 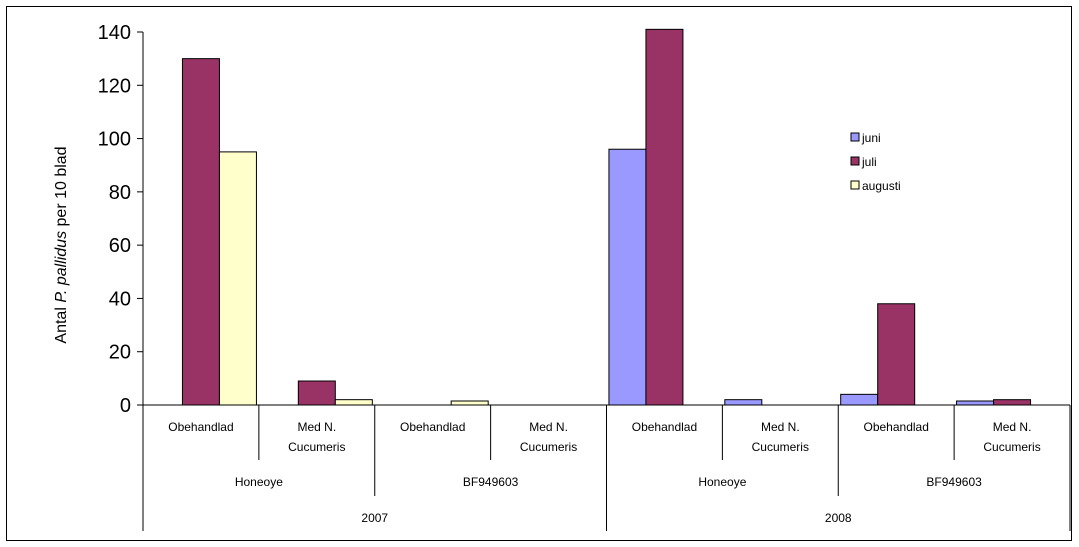 I want to click on x-year-label: 2007, so click(x=374, y=518).